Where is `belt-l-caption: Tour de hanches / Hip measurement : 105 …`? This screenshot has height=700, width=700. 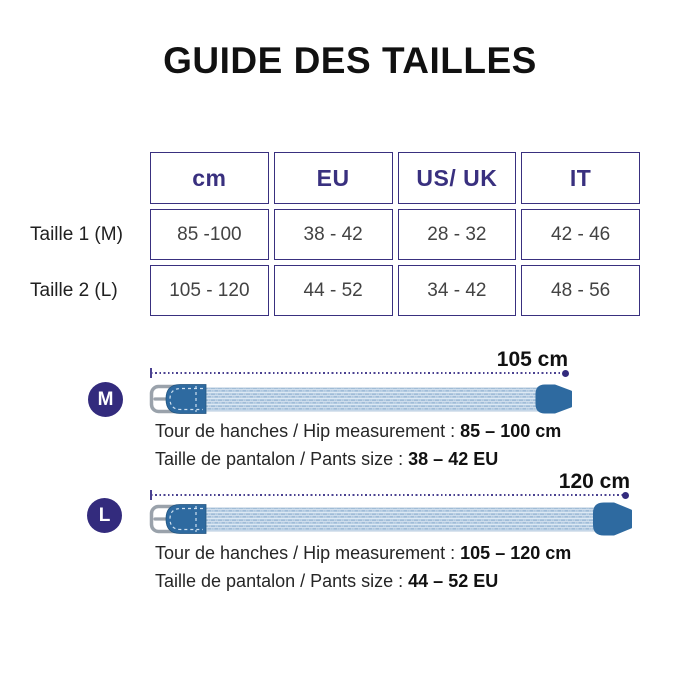 belt-l-caption: Tour de hanches / Hip measurement : 105 … is located at coordinates (363, 570).